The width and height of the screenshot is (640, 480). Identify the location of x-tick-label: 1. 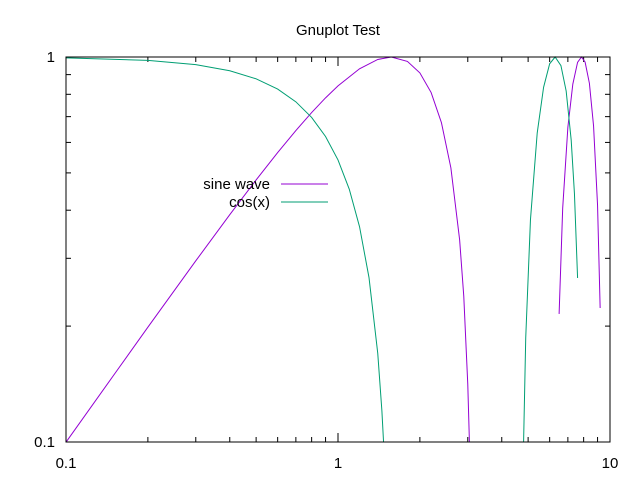
(338, 463).